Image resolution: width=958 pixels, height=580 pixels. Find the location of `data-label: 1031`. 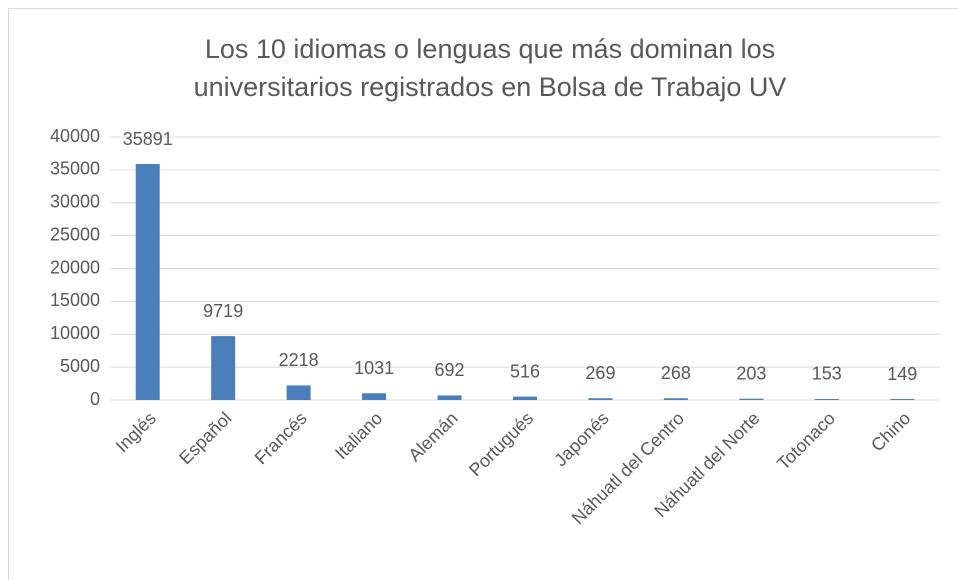

data-label: 1031 is located at coordinates (374, 368).